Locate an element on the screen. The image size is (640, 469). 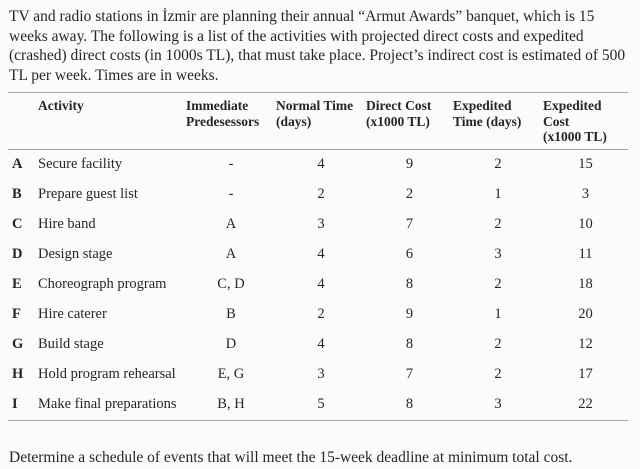
header-line: Predesessors is located at coordinates (223, 121).